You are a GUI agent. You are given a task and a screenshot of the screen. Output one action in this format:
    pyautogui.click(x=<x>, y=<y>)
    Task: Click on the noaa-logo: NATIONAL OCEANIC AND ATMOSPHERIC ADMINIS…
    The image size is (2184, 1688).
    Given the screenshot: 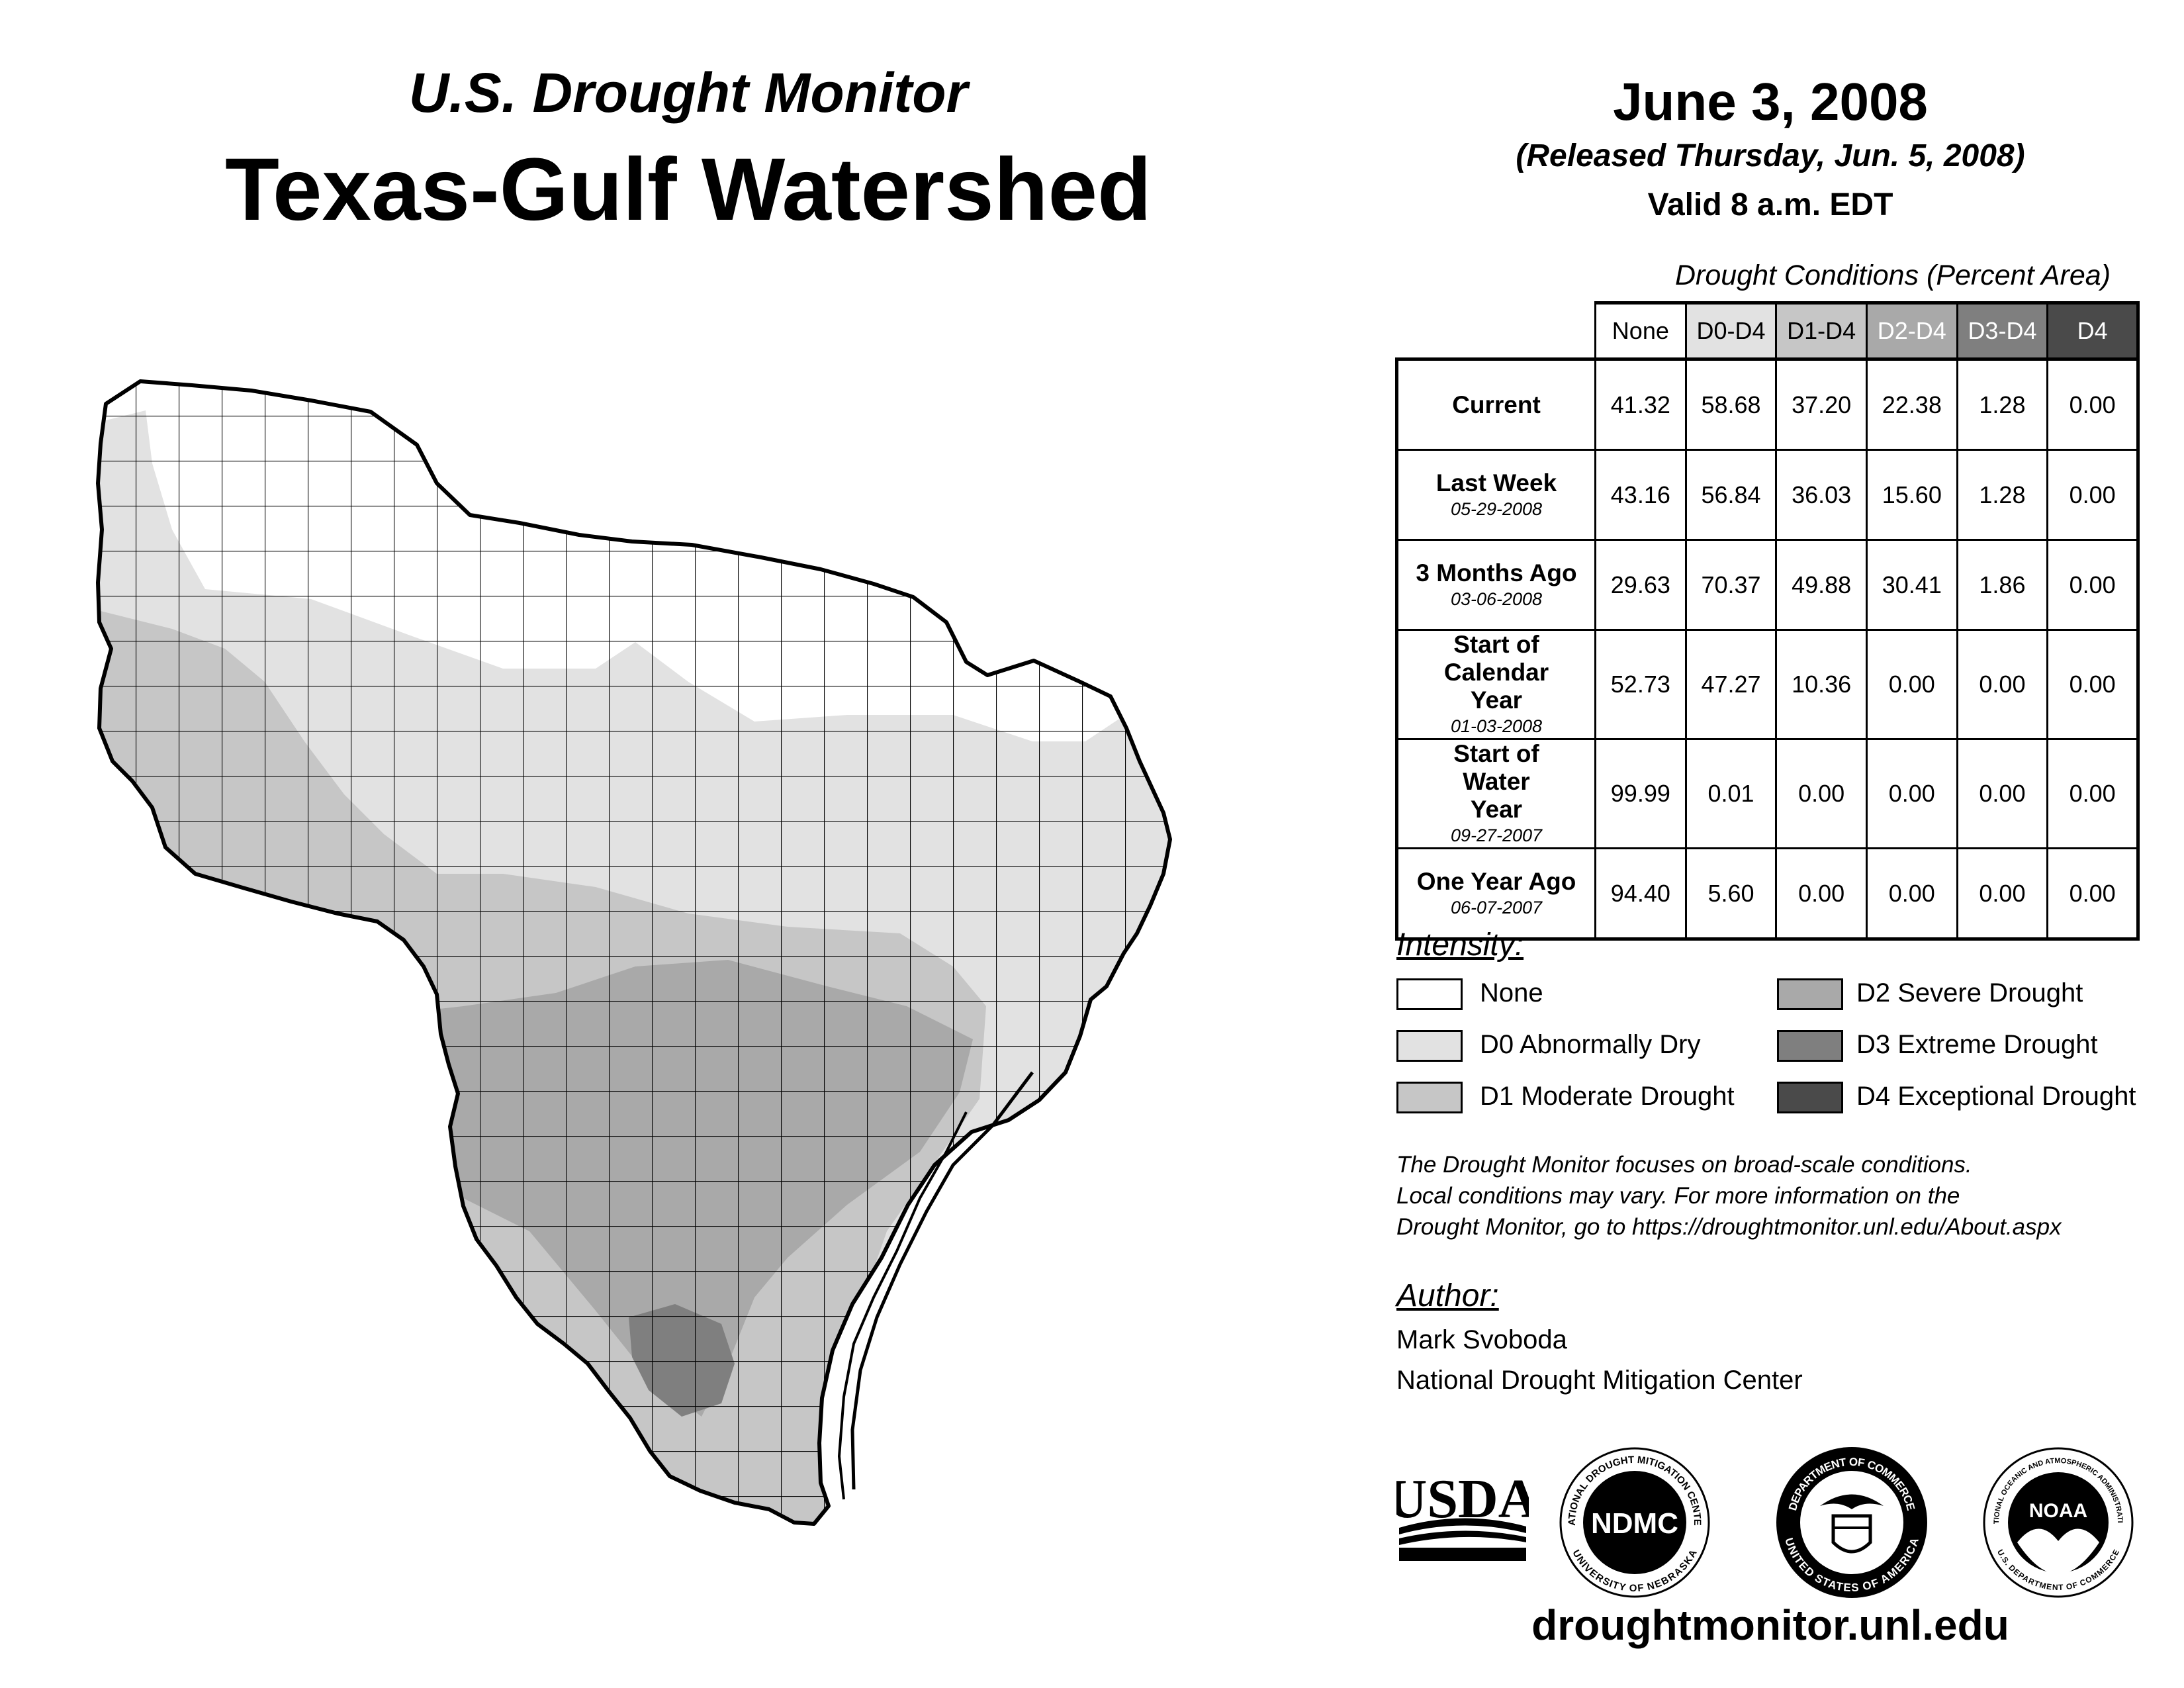 What is the action you would take?
    pyautogui.click(x=2056, y=1520)
    